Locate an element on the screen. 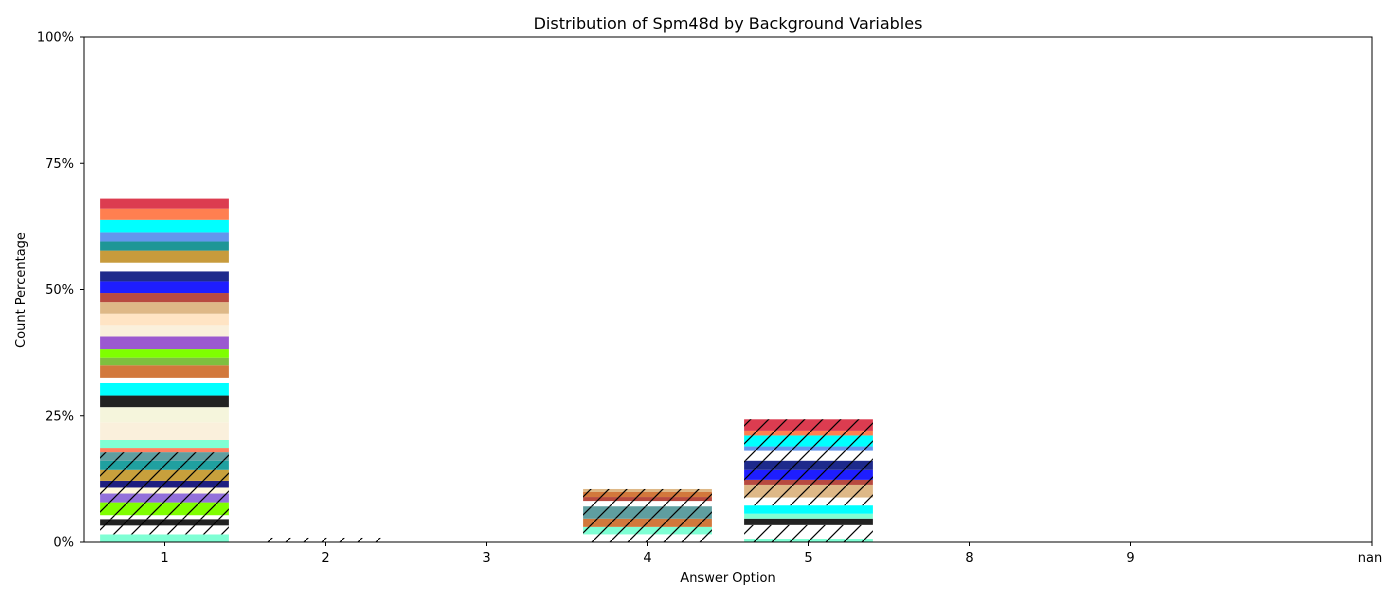  x-tick-label: 1 is located at coordinates (164, 558).